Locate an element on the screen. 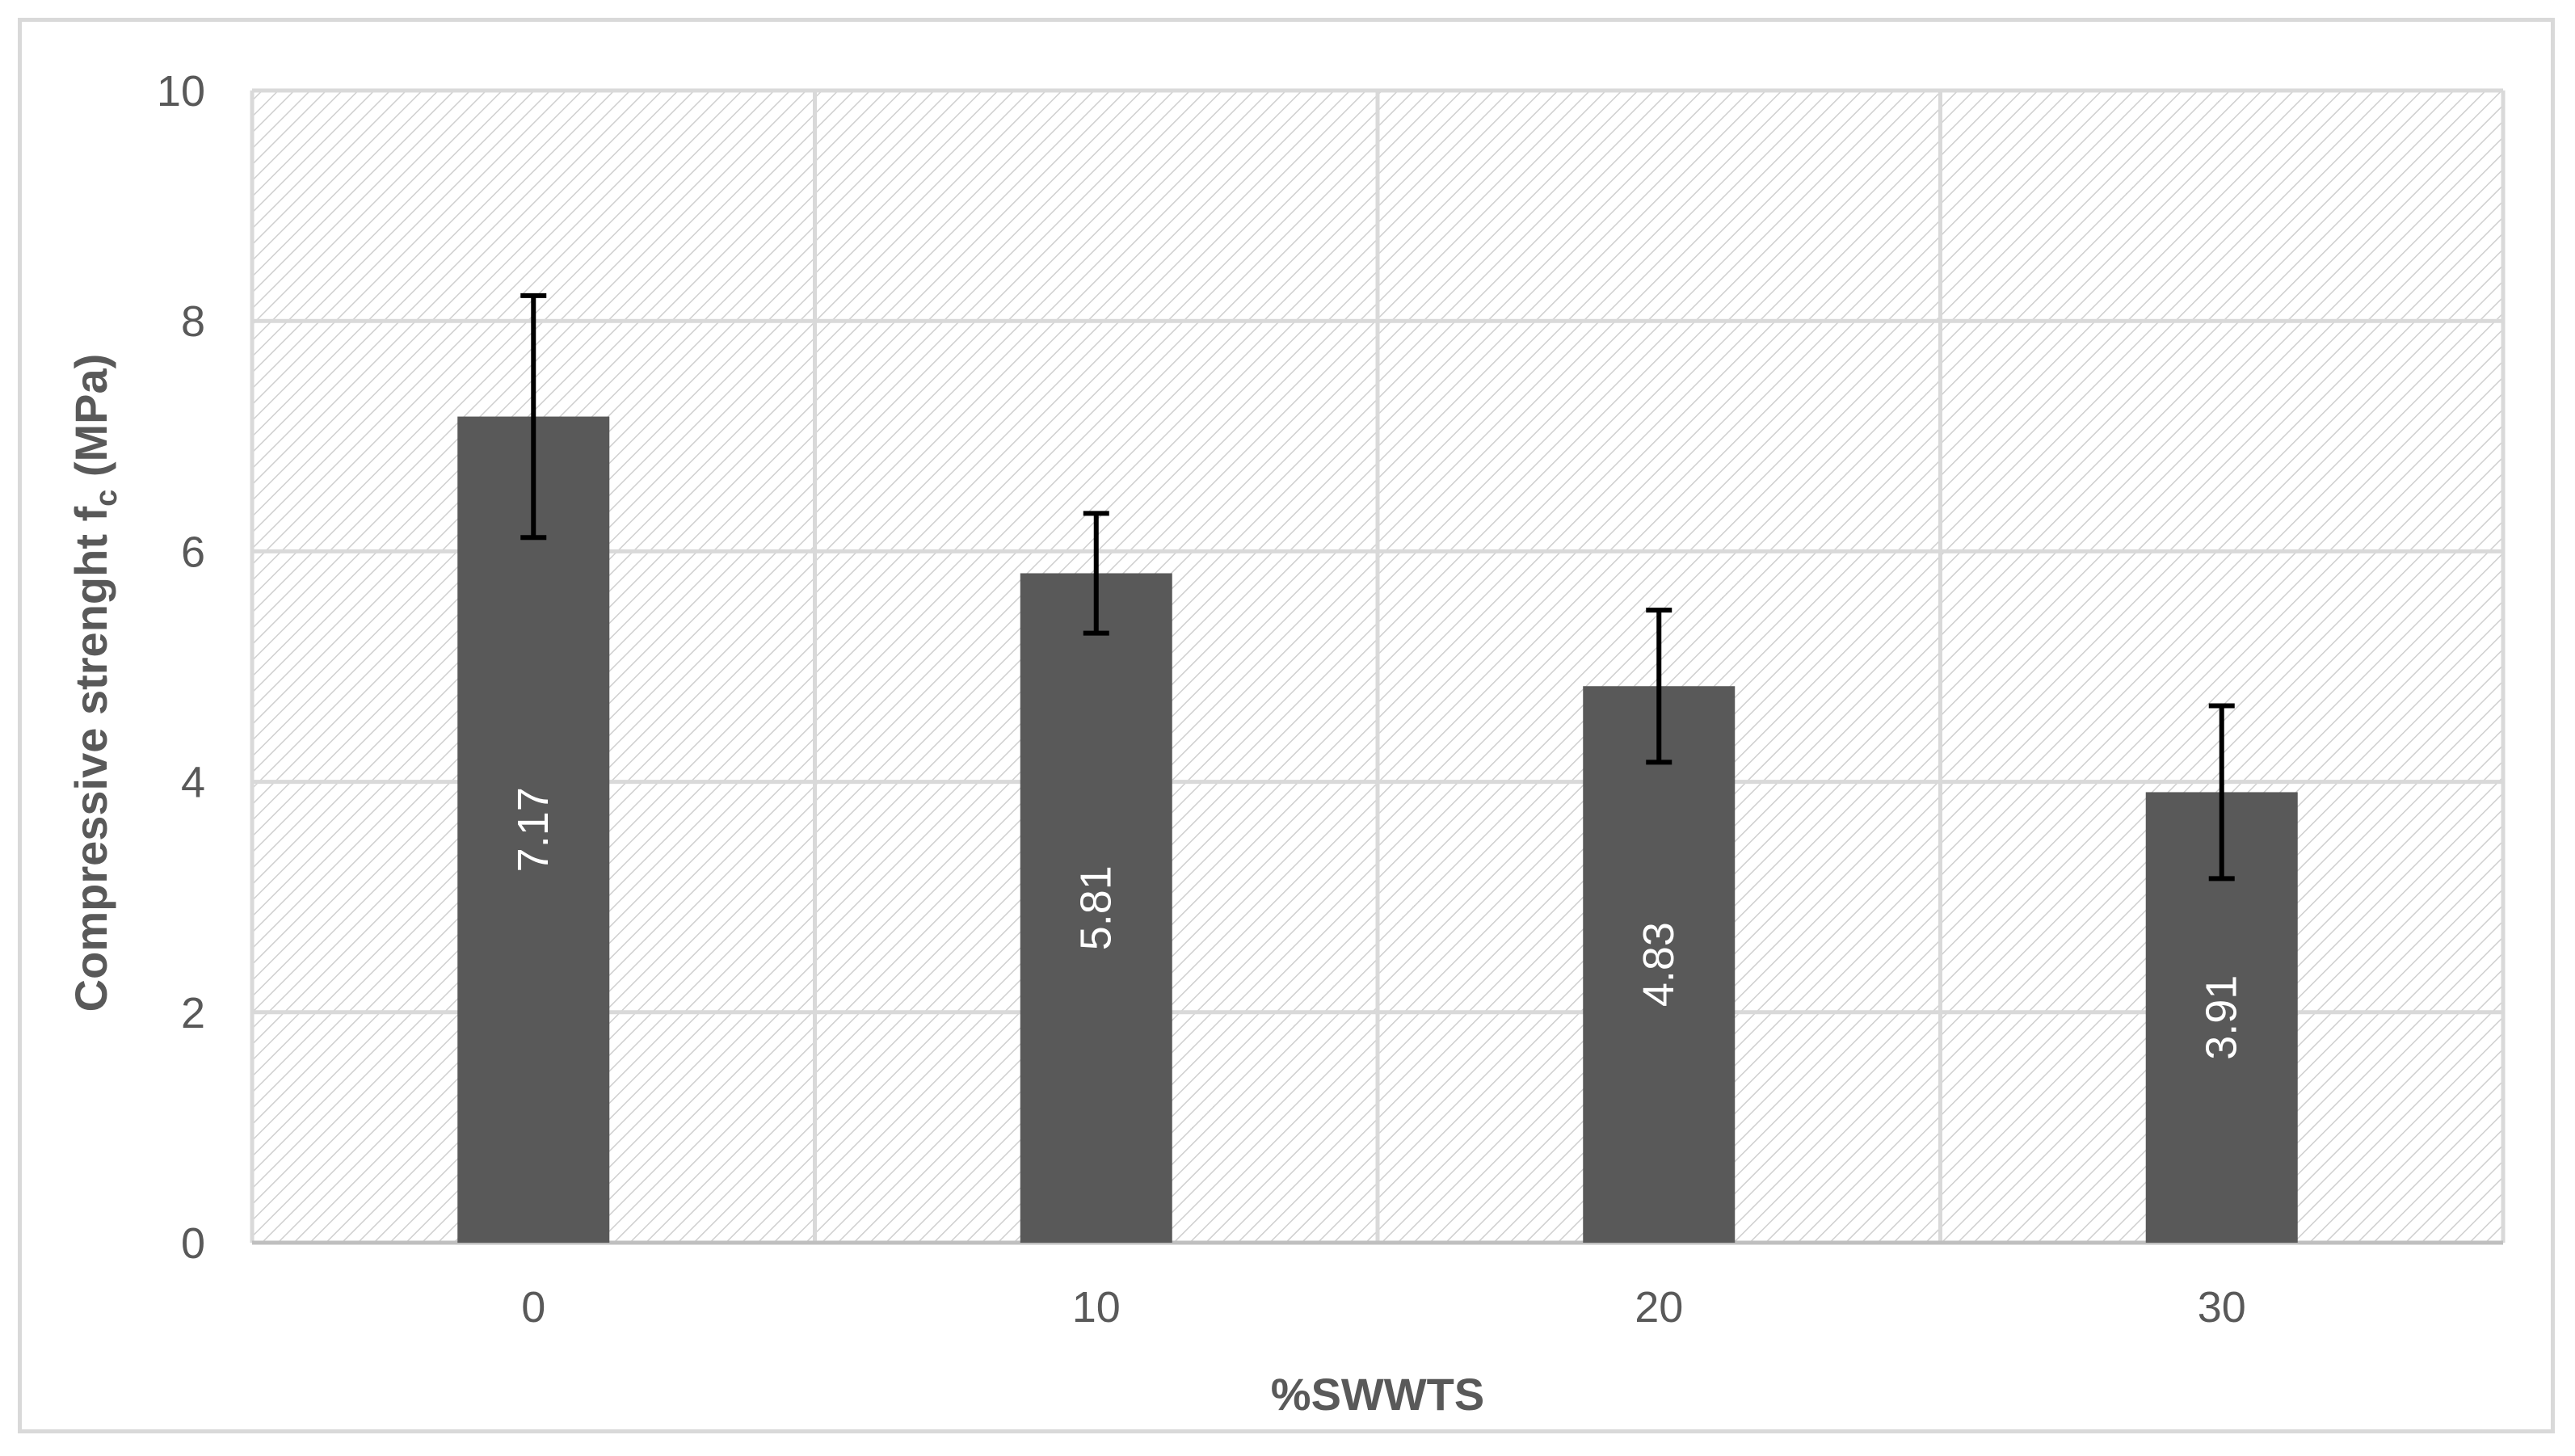 The height and width of the screenshot is (1456, 2575). data-label: 5.81 is located at coordinates (1097, 907).